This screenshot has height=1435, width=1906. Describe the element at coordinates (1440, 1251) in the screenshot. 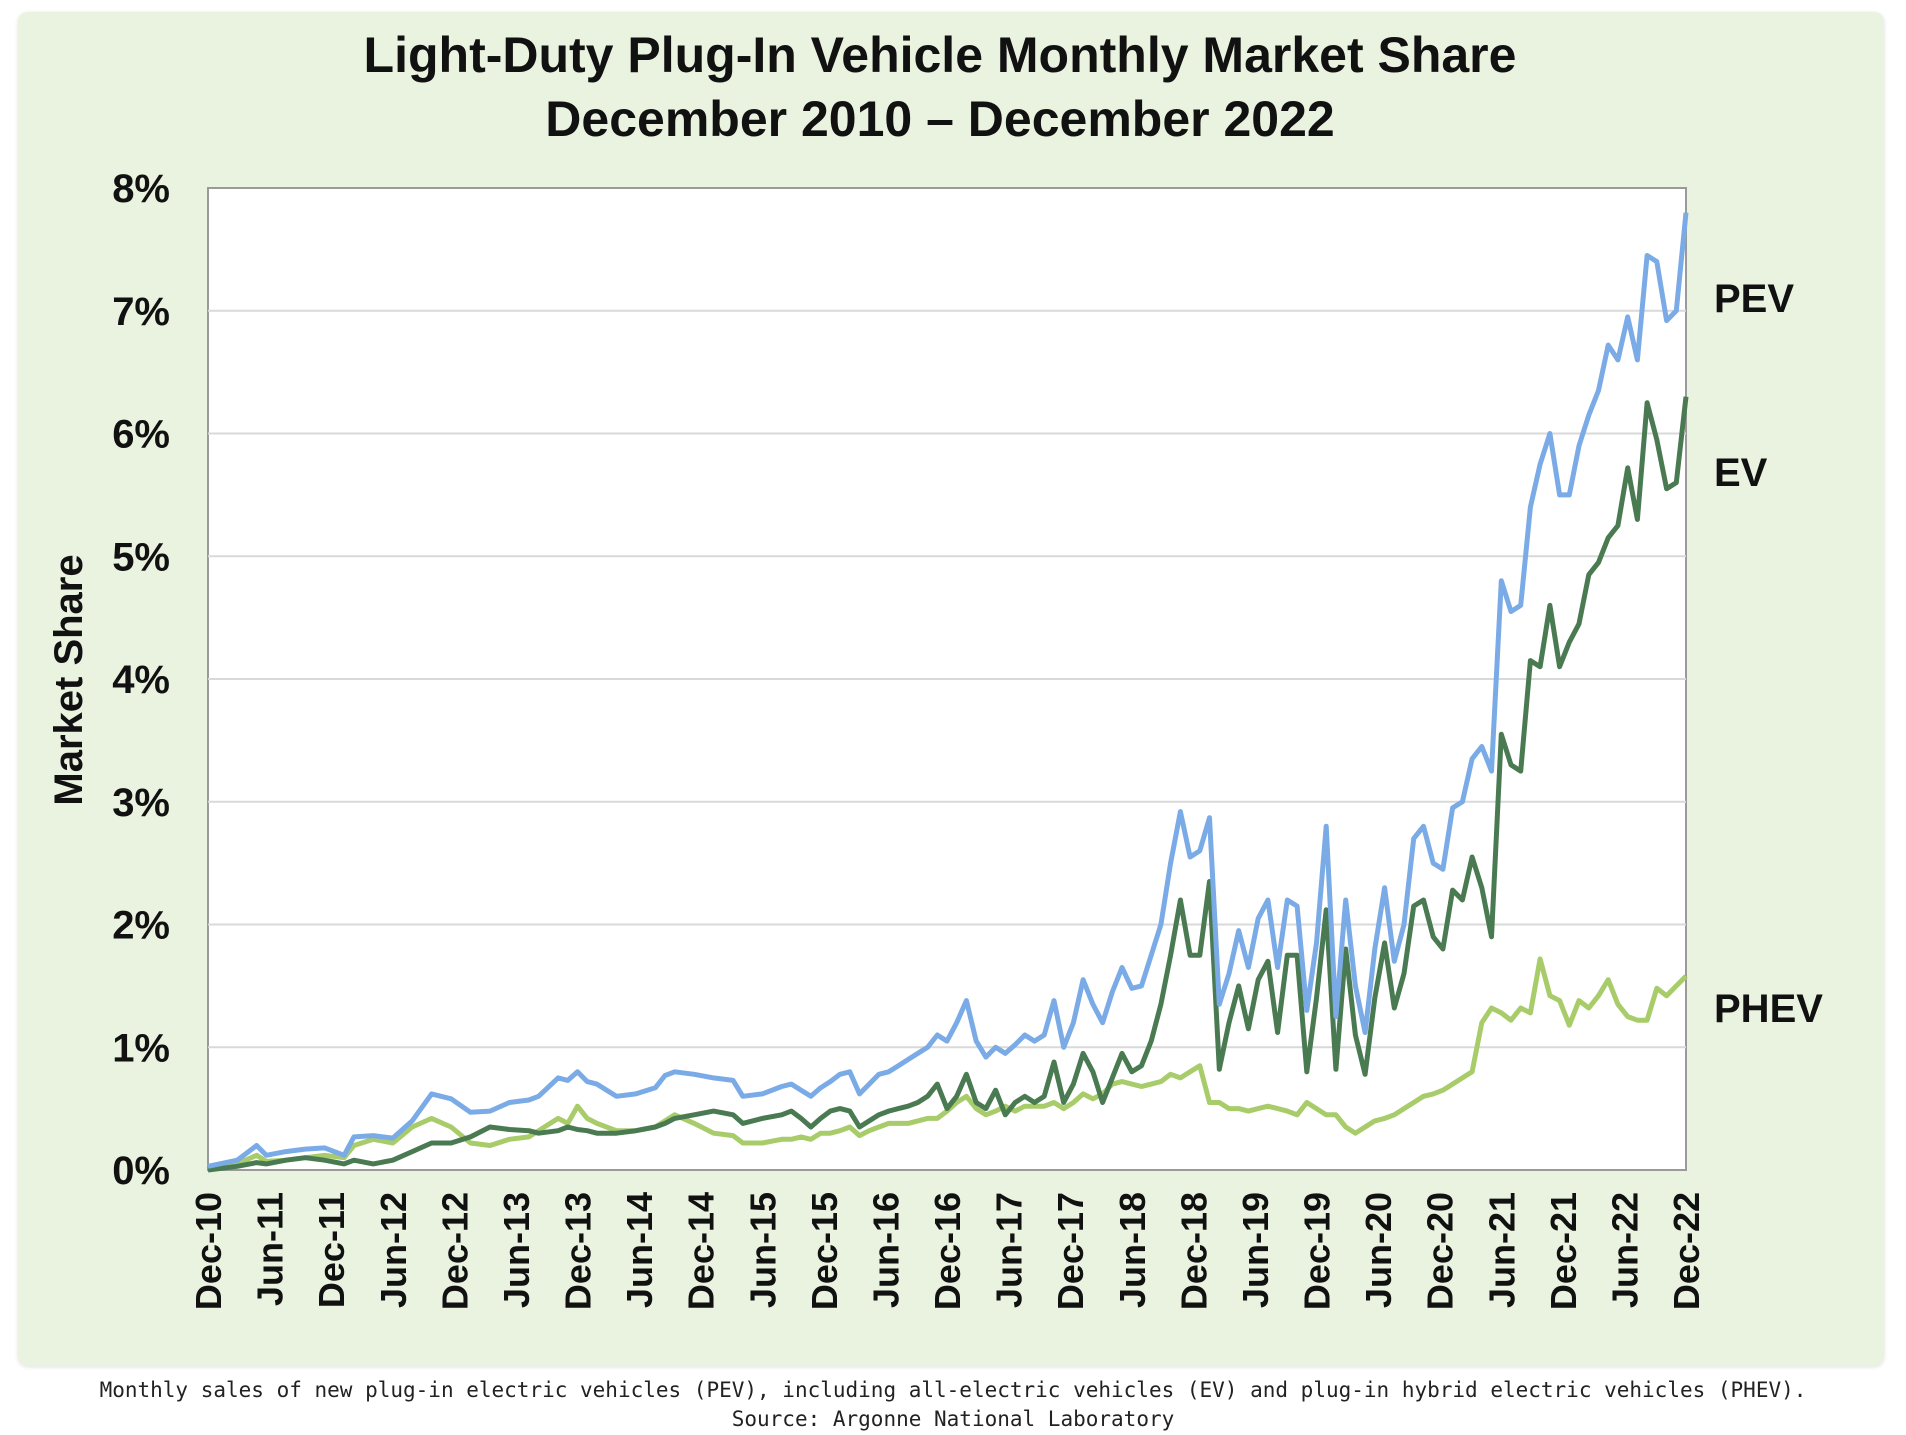

I see `x-tick-label: Dec-20` at that location.